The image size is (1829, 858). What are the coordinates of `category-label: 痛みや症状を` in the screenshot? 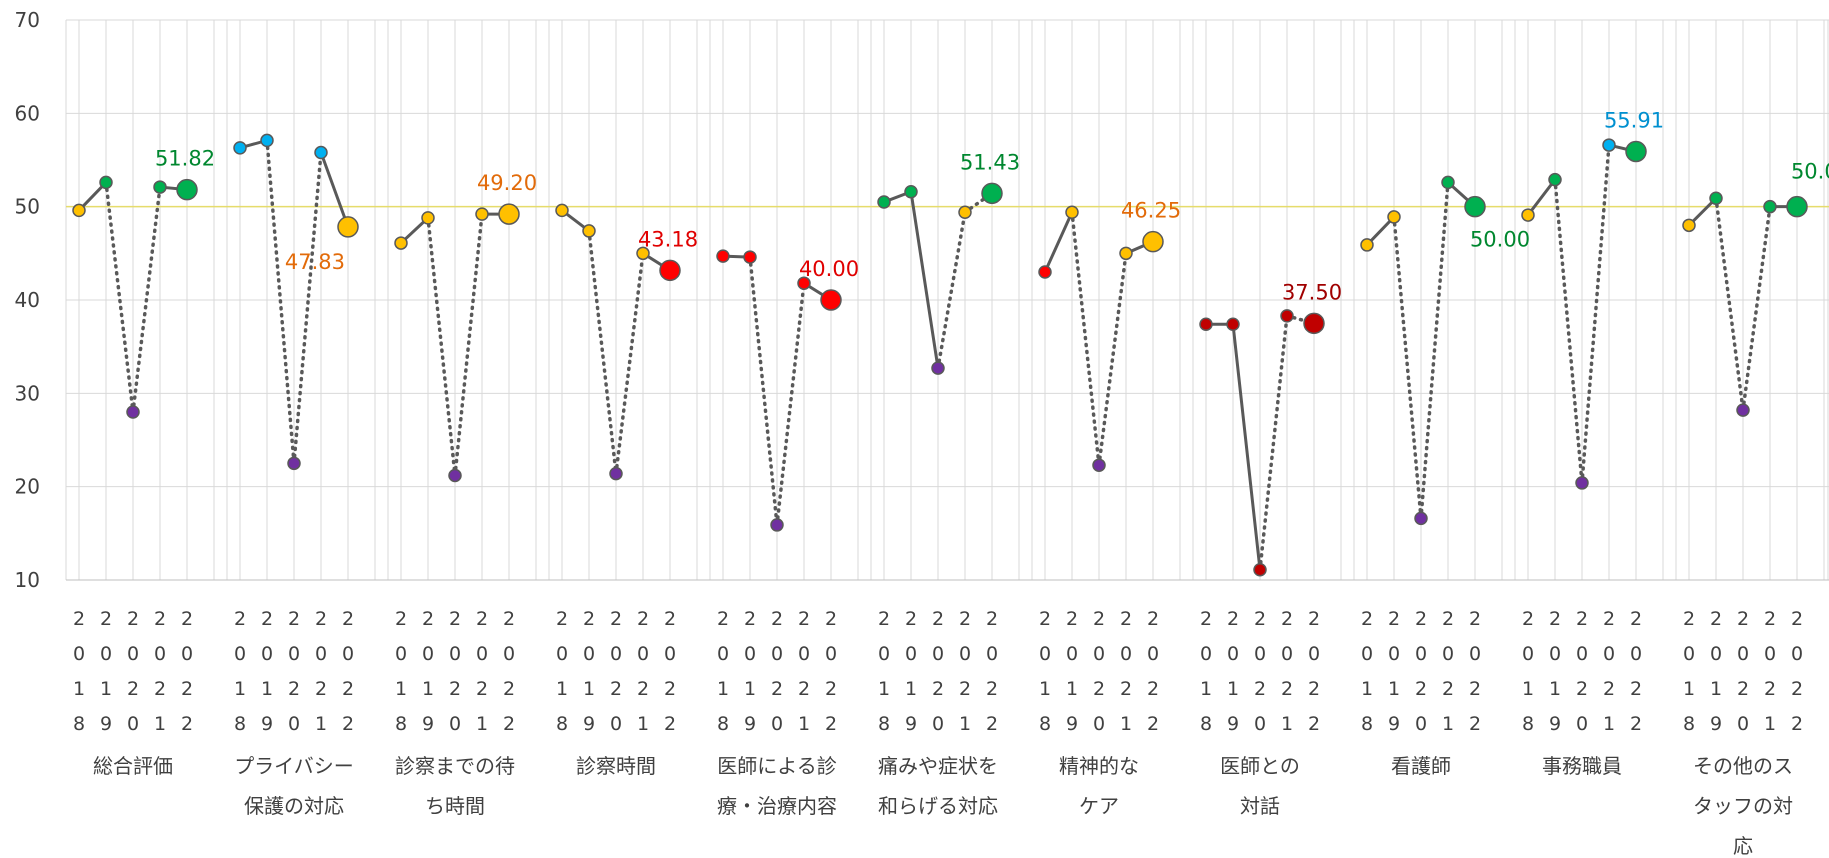 It's located at (938, 766).